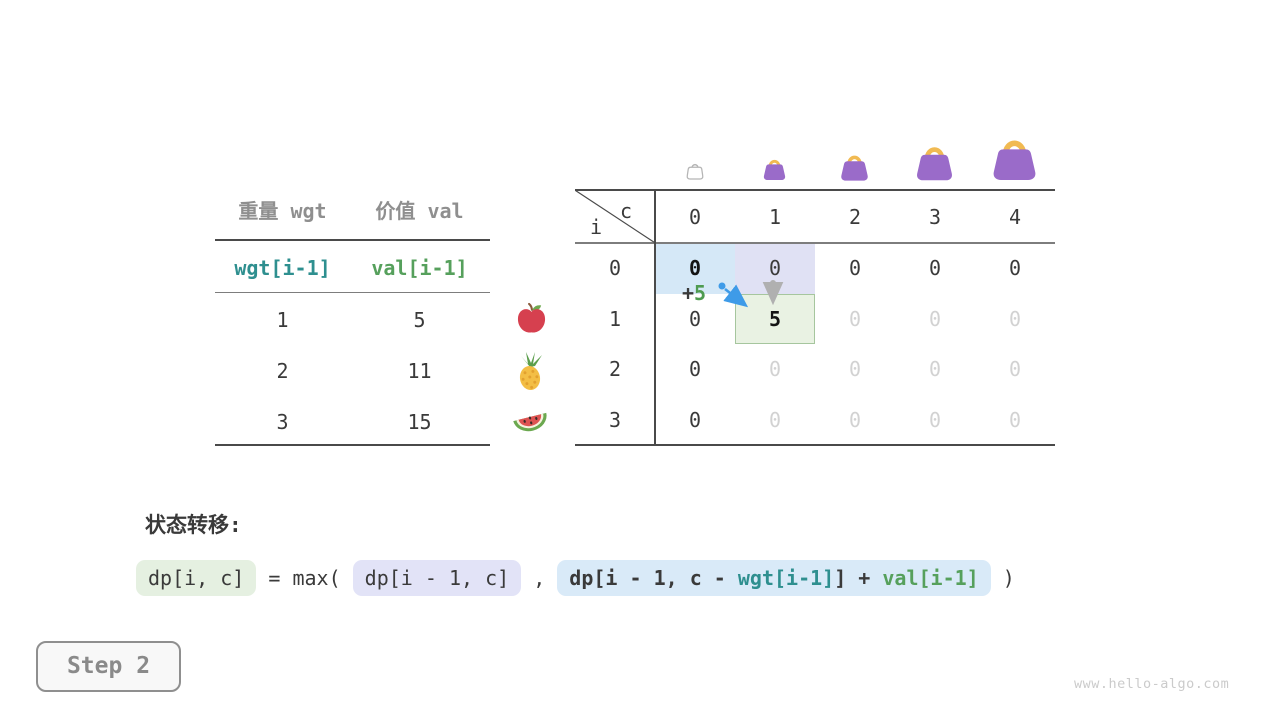 The image size is (1280, 720). I want to click on formula-arg2-wgt: wgt[i-1], so click(786, 578).